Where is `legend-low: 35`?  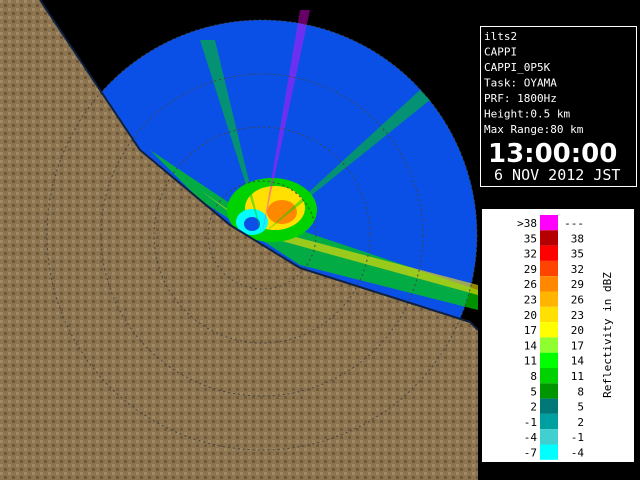
legend-low: 35 is located at coordinates (530, 238).